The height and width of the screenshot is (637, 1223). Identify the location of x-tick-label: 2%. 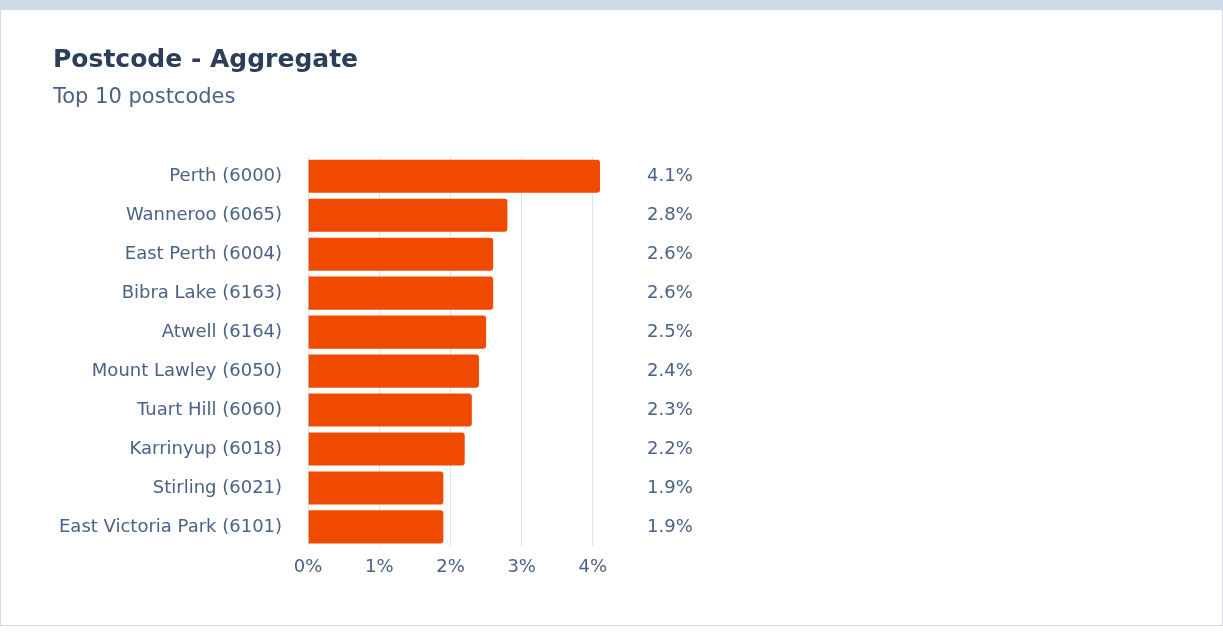
(450, 565).